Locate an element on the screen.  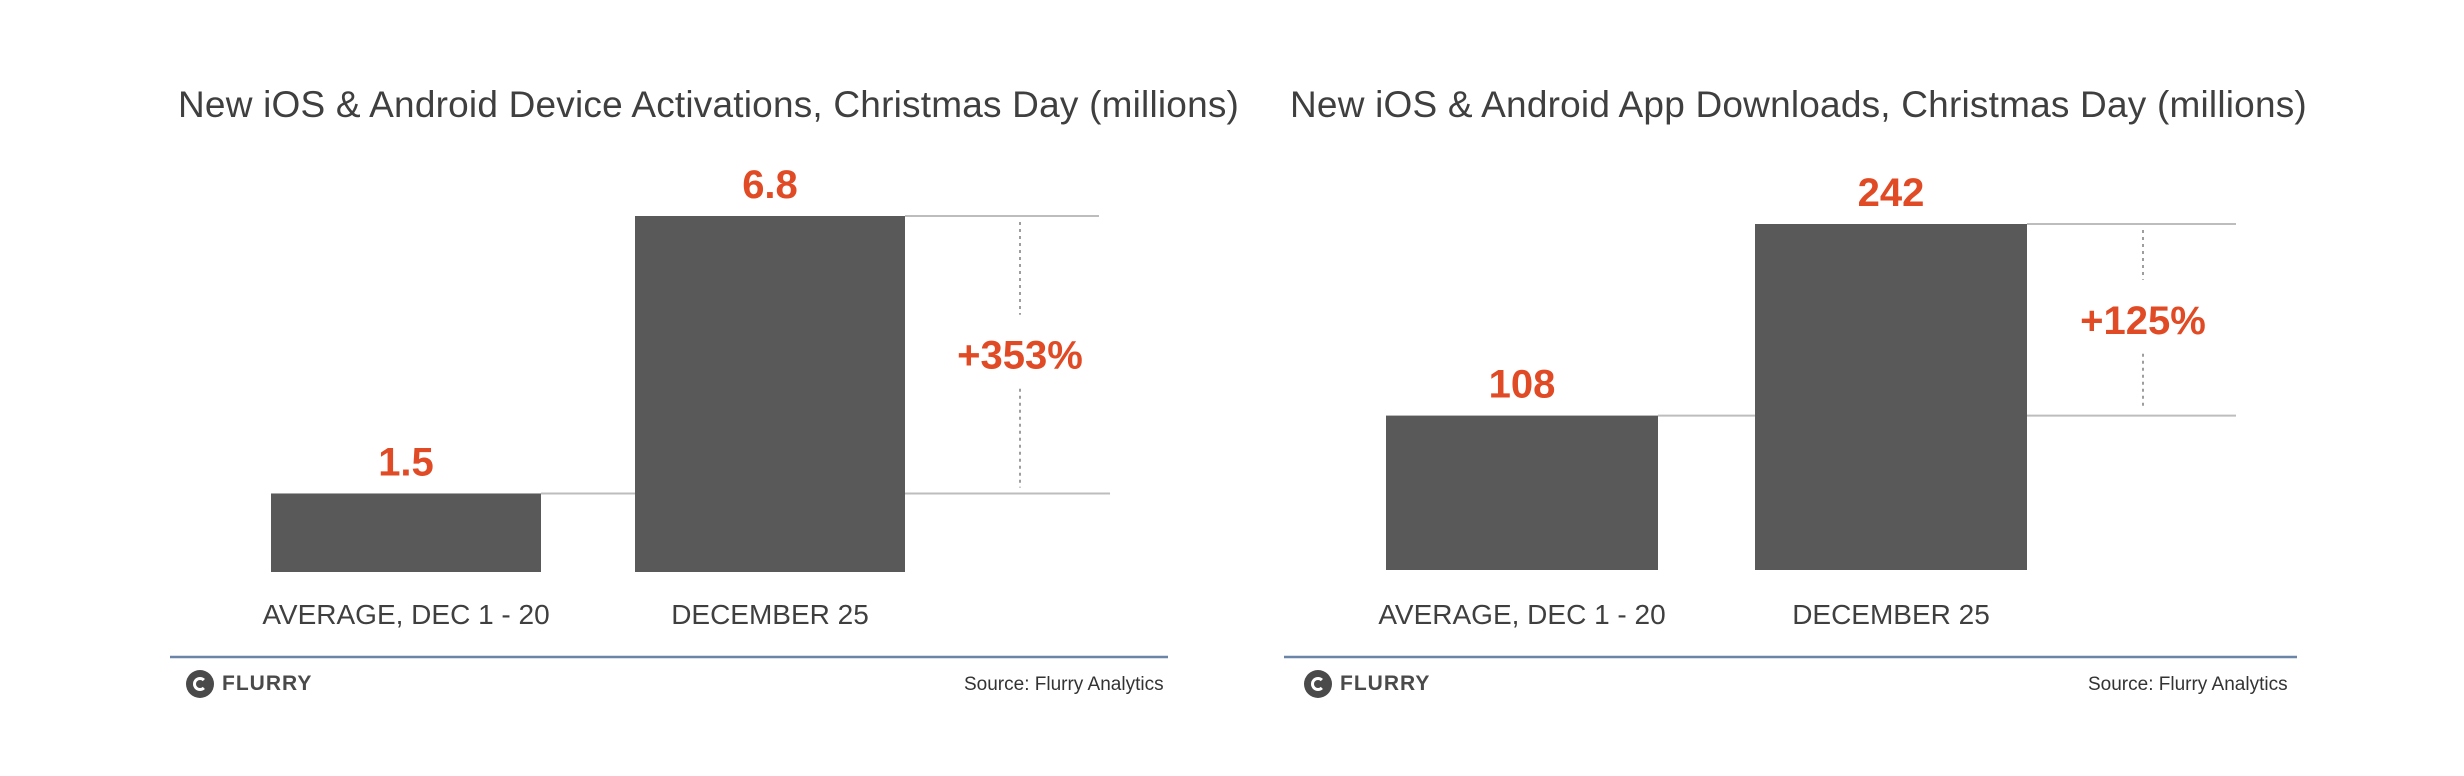
data-label: 1.5 is located at coordinates (406, 462).